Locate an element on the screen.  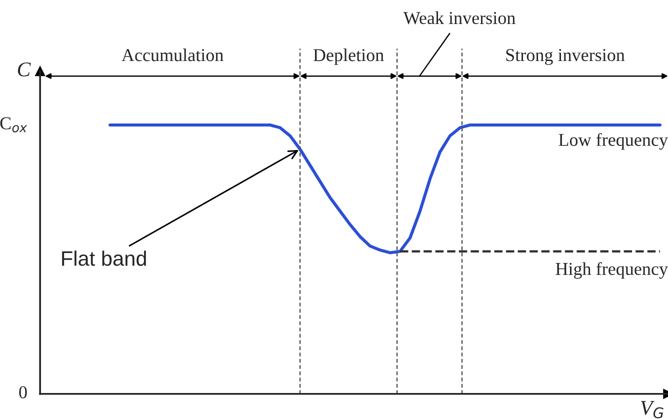
text: 0 is located at coordinates (23, 392).